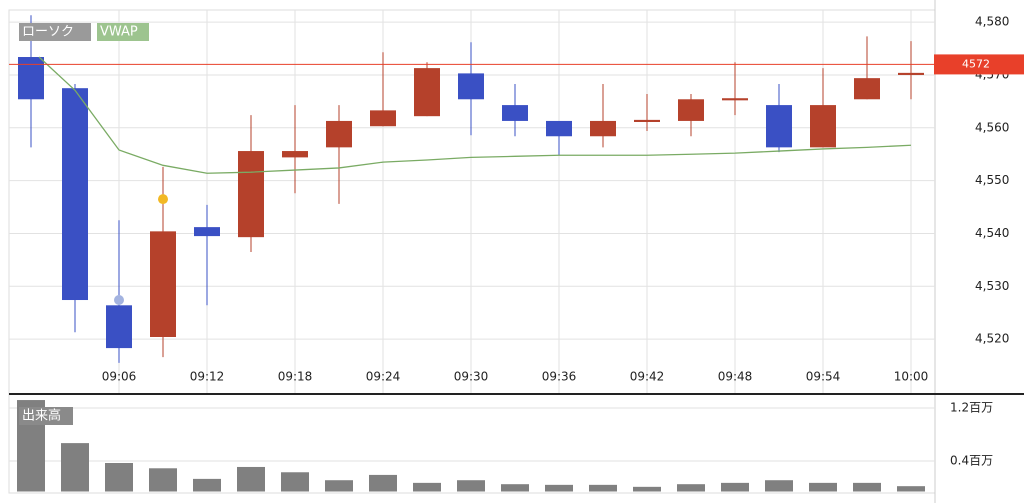  I want to click on x-tick-label: 09:06, so click(119, 377).